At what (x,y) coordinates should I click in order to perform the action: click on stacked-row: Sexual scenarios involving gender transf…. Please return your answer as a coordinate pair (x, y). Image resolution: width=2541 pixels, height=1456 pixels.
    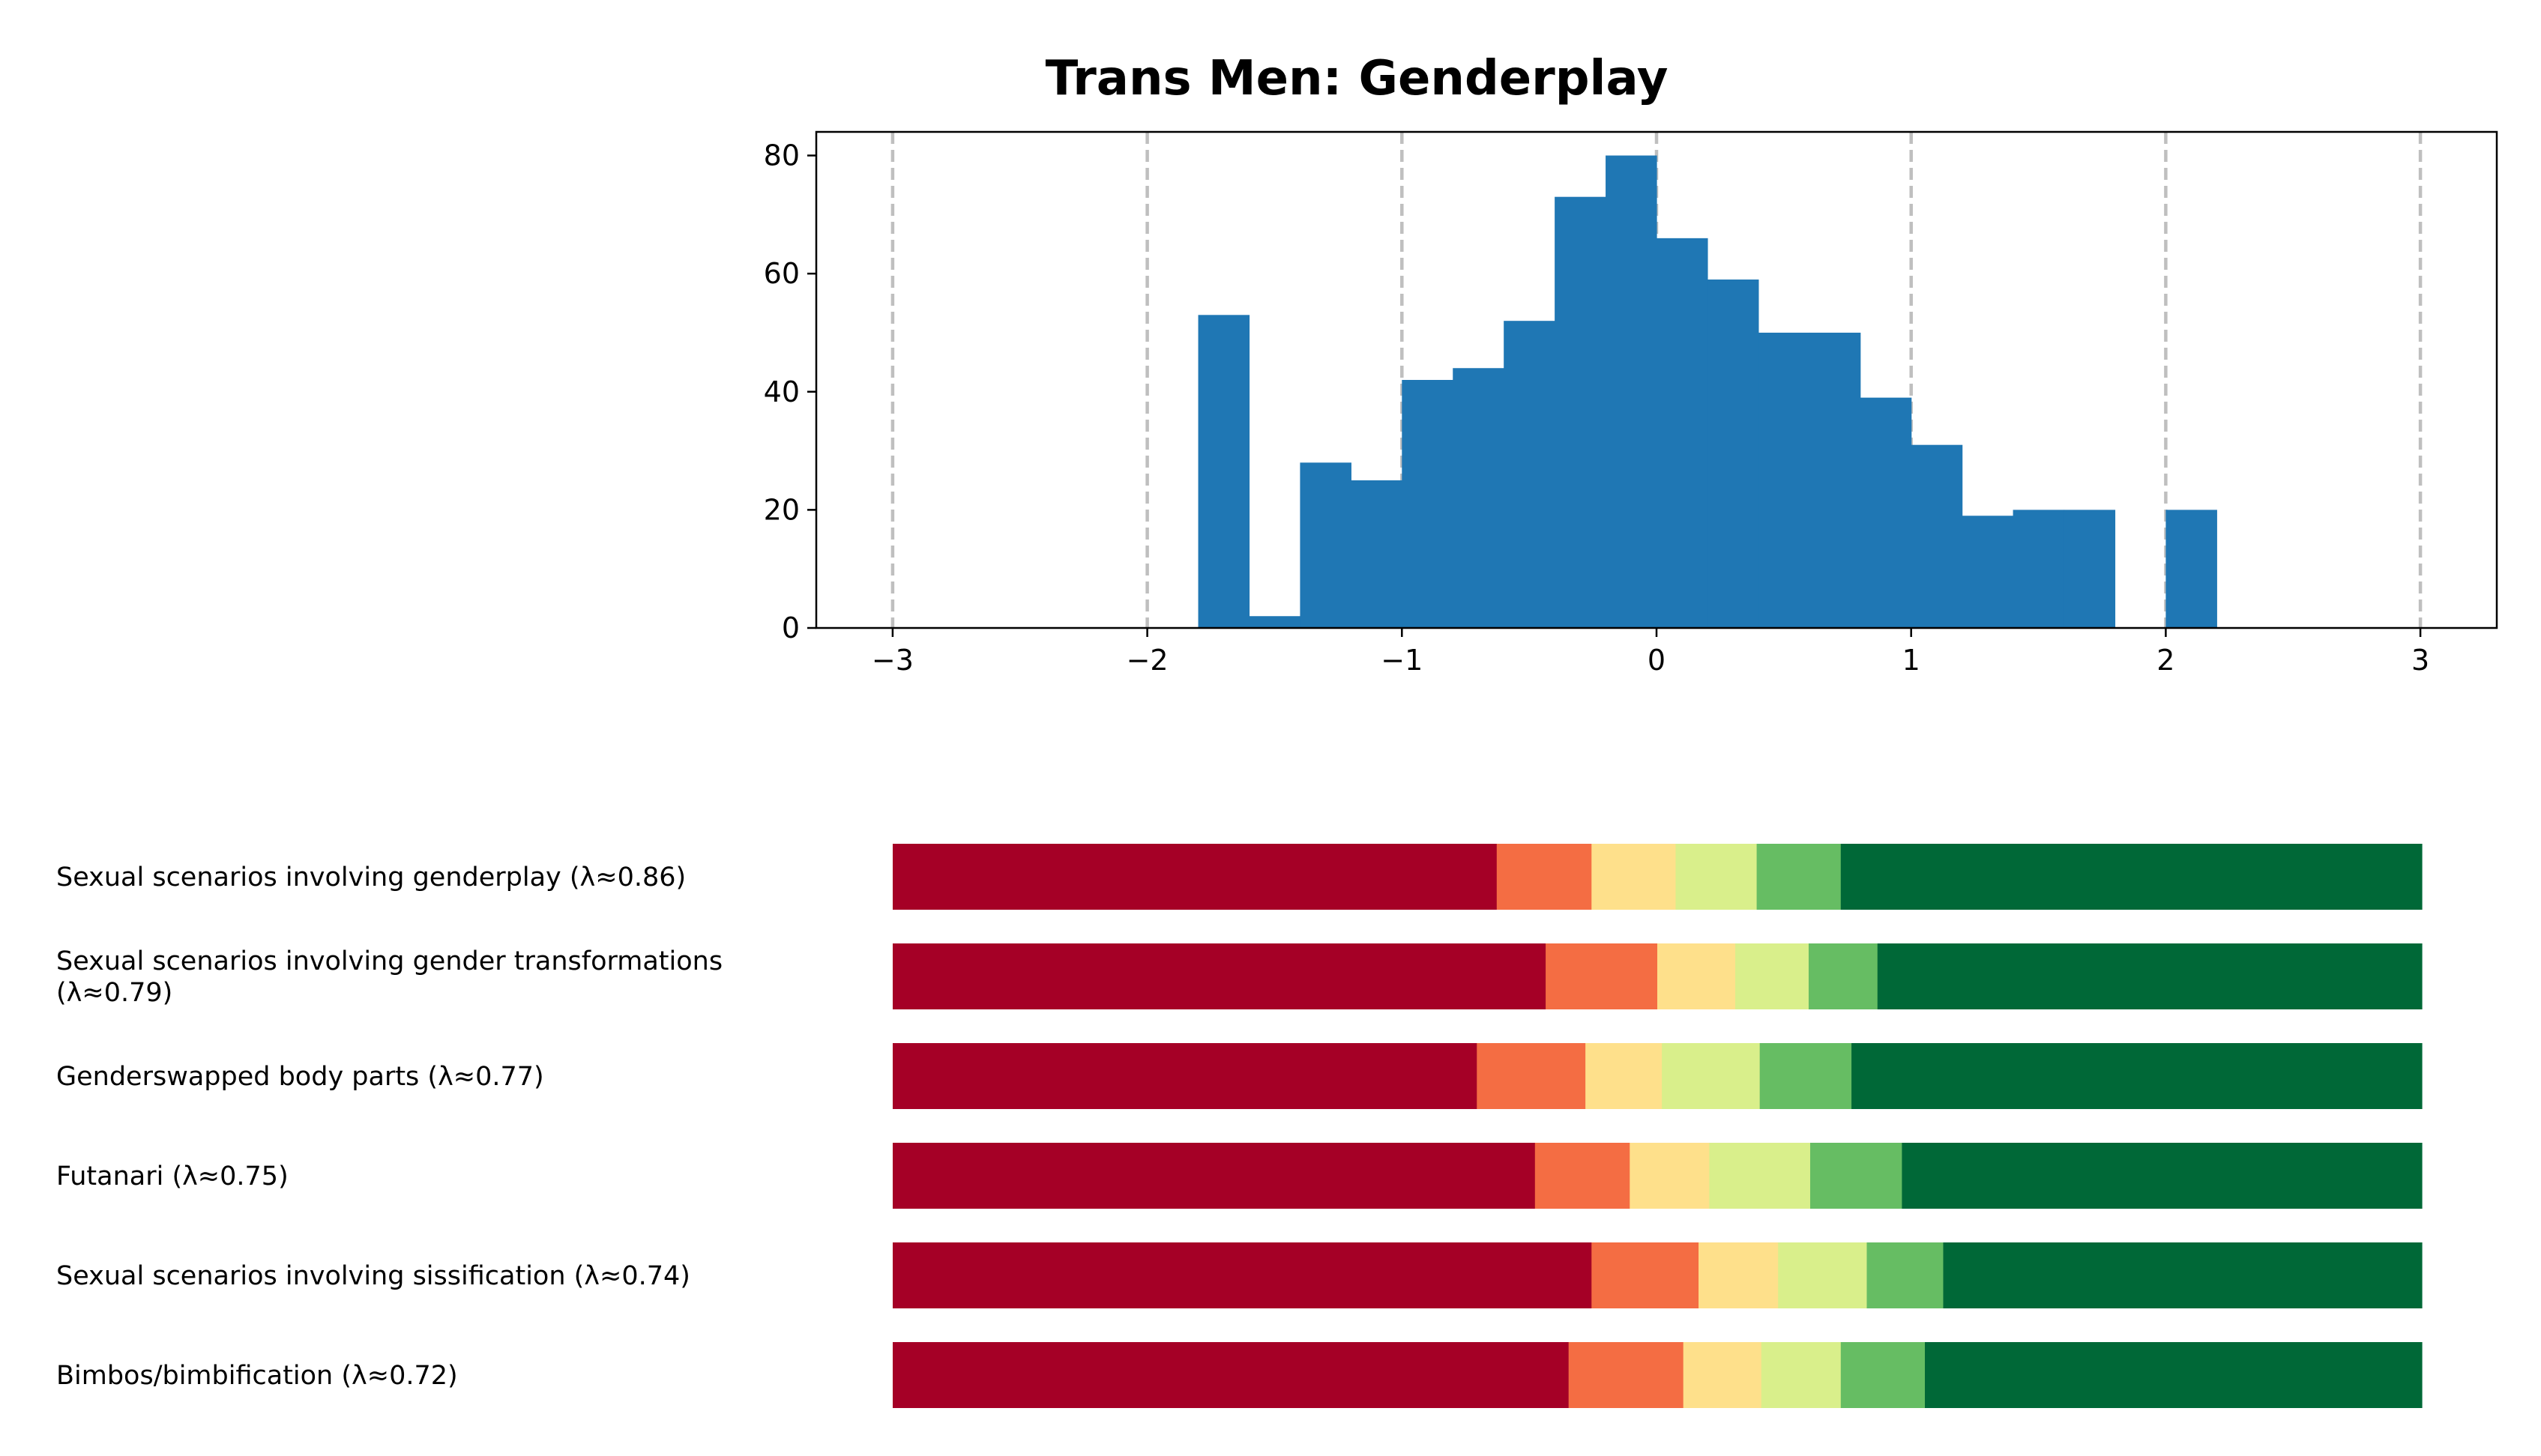
    Looking at the image, I should click on (1239, 976).